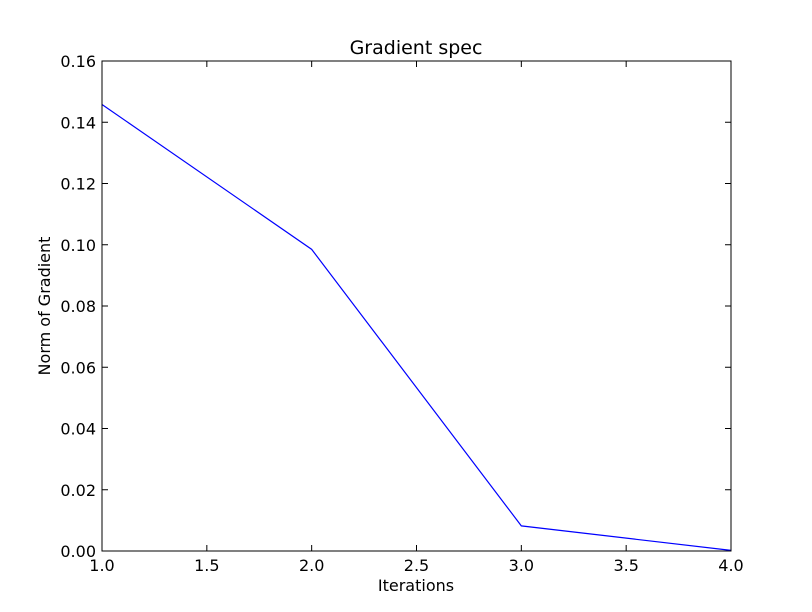  I want to click on chart-title: Gradient spec, so click(416, 48).